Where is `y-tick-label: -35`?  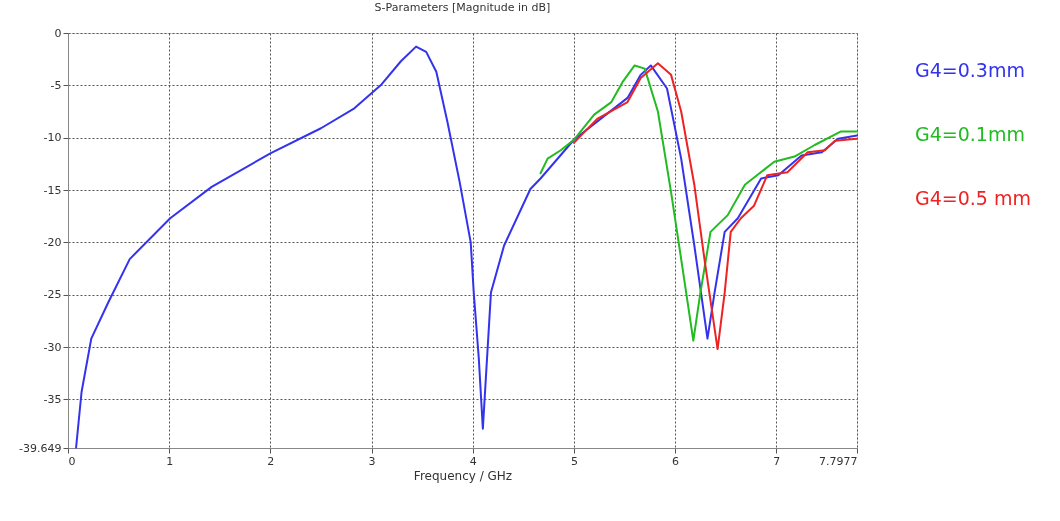 y-tick-label: -35 is located at coordinates (52, 399).